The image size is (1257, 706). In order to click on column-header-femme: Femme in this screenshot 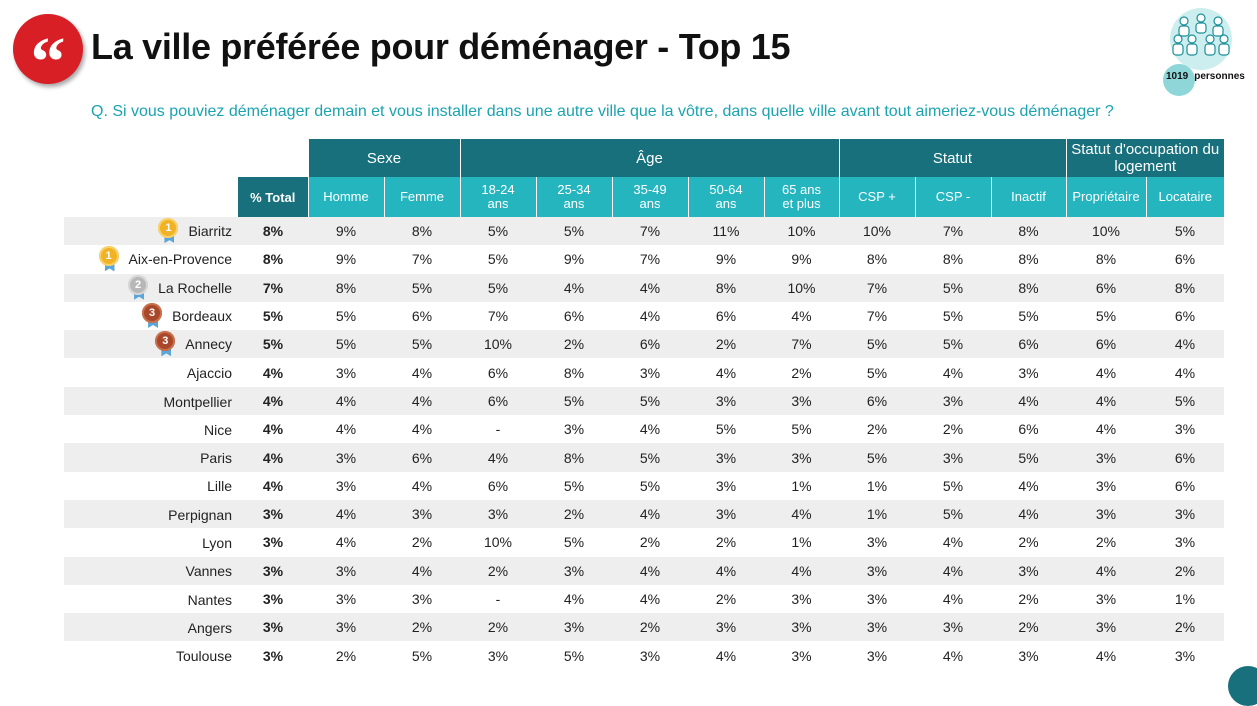, I will do `click(421, 197)`.